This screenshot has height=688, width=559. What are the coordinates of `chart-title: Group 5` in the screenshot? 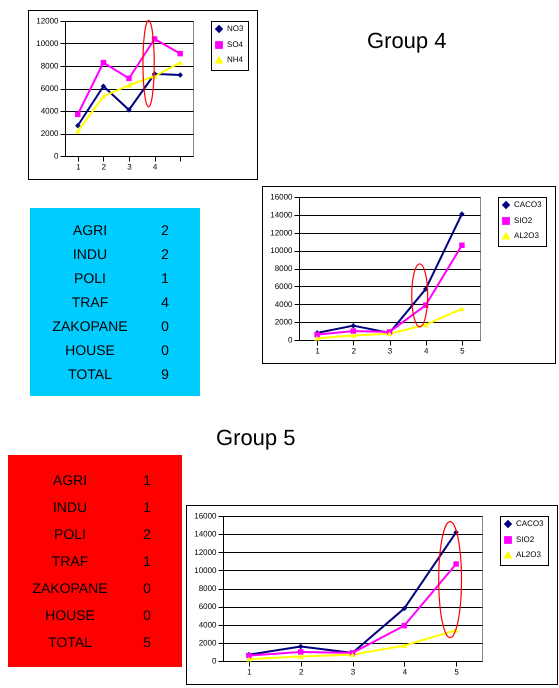 It's located at (256, 438).